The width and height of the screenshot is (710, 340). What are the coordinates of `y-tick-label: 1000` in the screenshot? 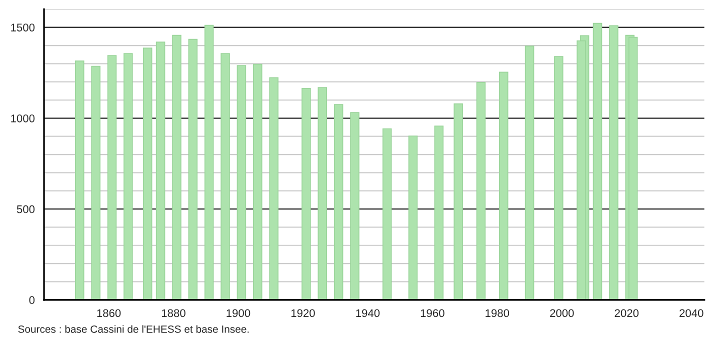 It's located at (23, 118).